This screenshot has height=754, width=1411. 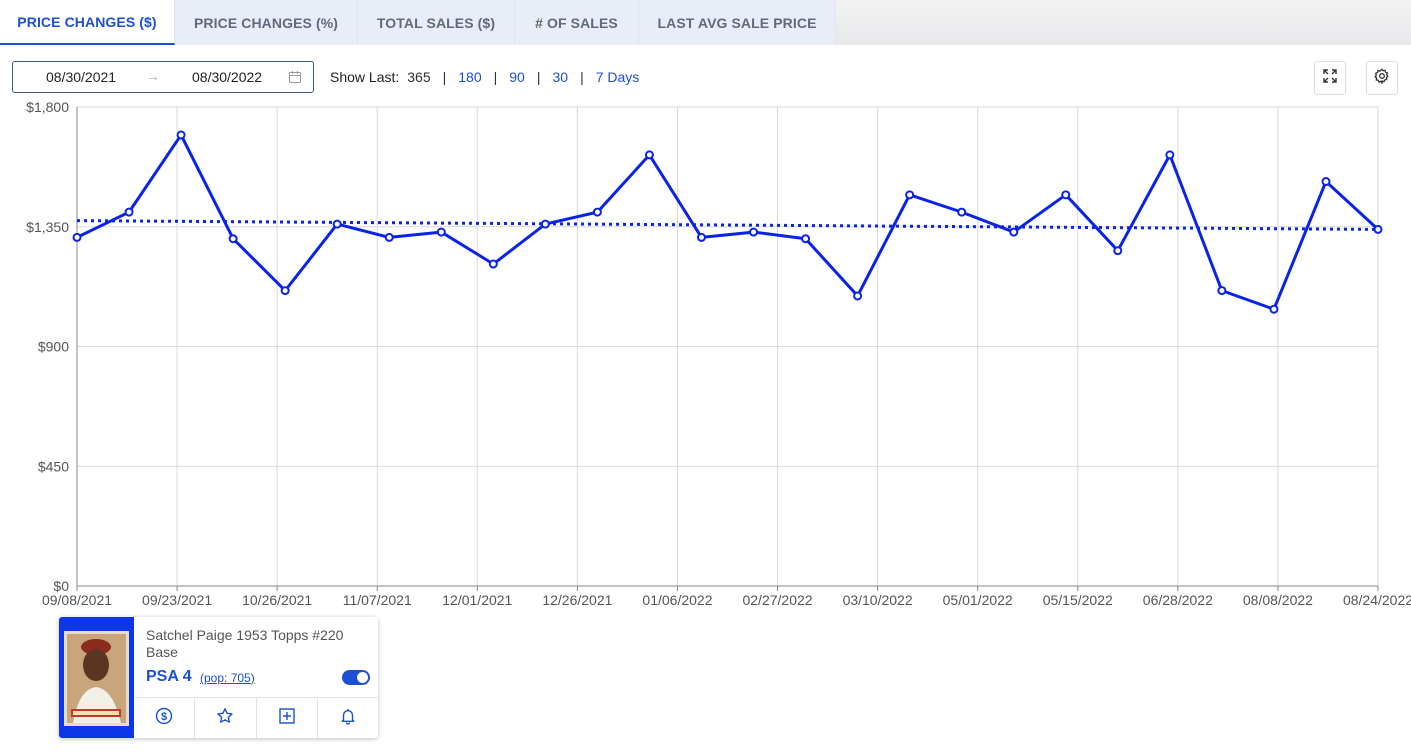 I want to click on x-tick-label: 08/08/2022, so click(x=1278, y=600).